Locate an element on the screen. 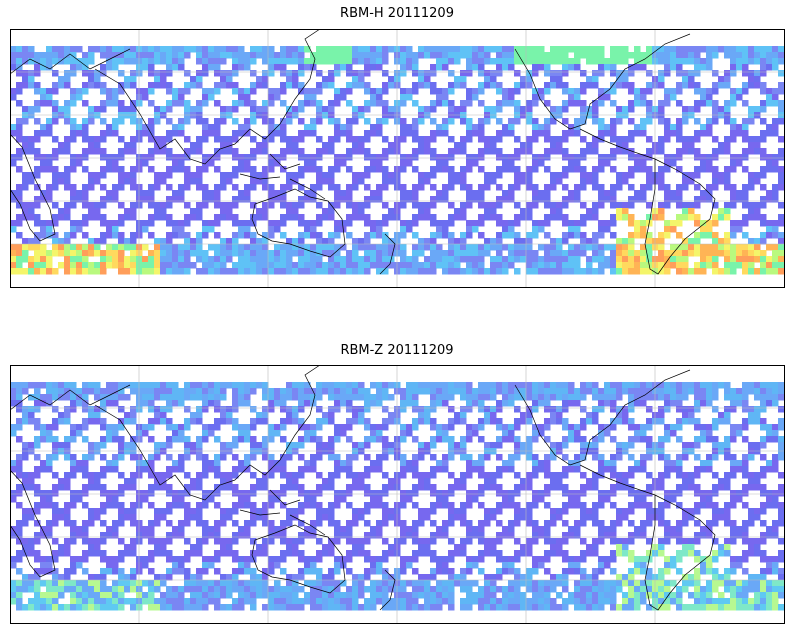 The height and width of the screenshot is (633, 794). panel-title-top: RBM-H 20111209 is located at coordinates (397, 13).